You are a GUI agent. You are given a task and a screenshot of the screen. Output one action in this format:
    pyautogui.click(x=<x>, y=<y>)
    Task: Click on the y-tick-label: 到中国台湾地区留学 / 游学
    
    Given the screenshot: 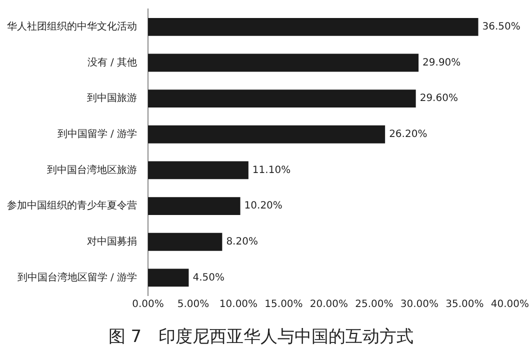 What is the action you would take?
    pyautogui.click(x=77, y=277)
    